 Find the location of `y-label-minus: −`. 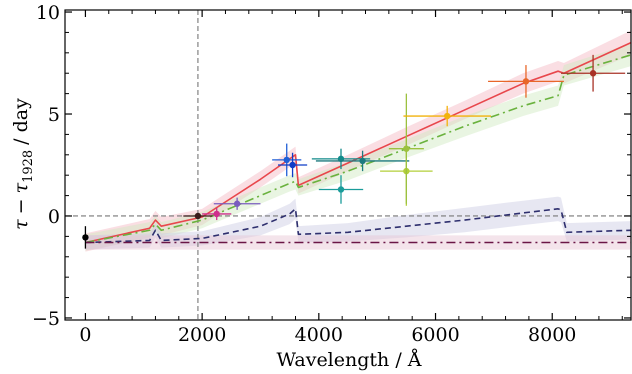

y-label-minus: − is located at coordinates (21, 206).